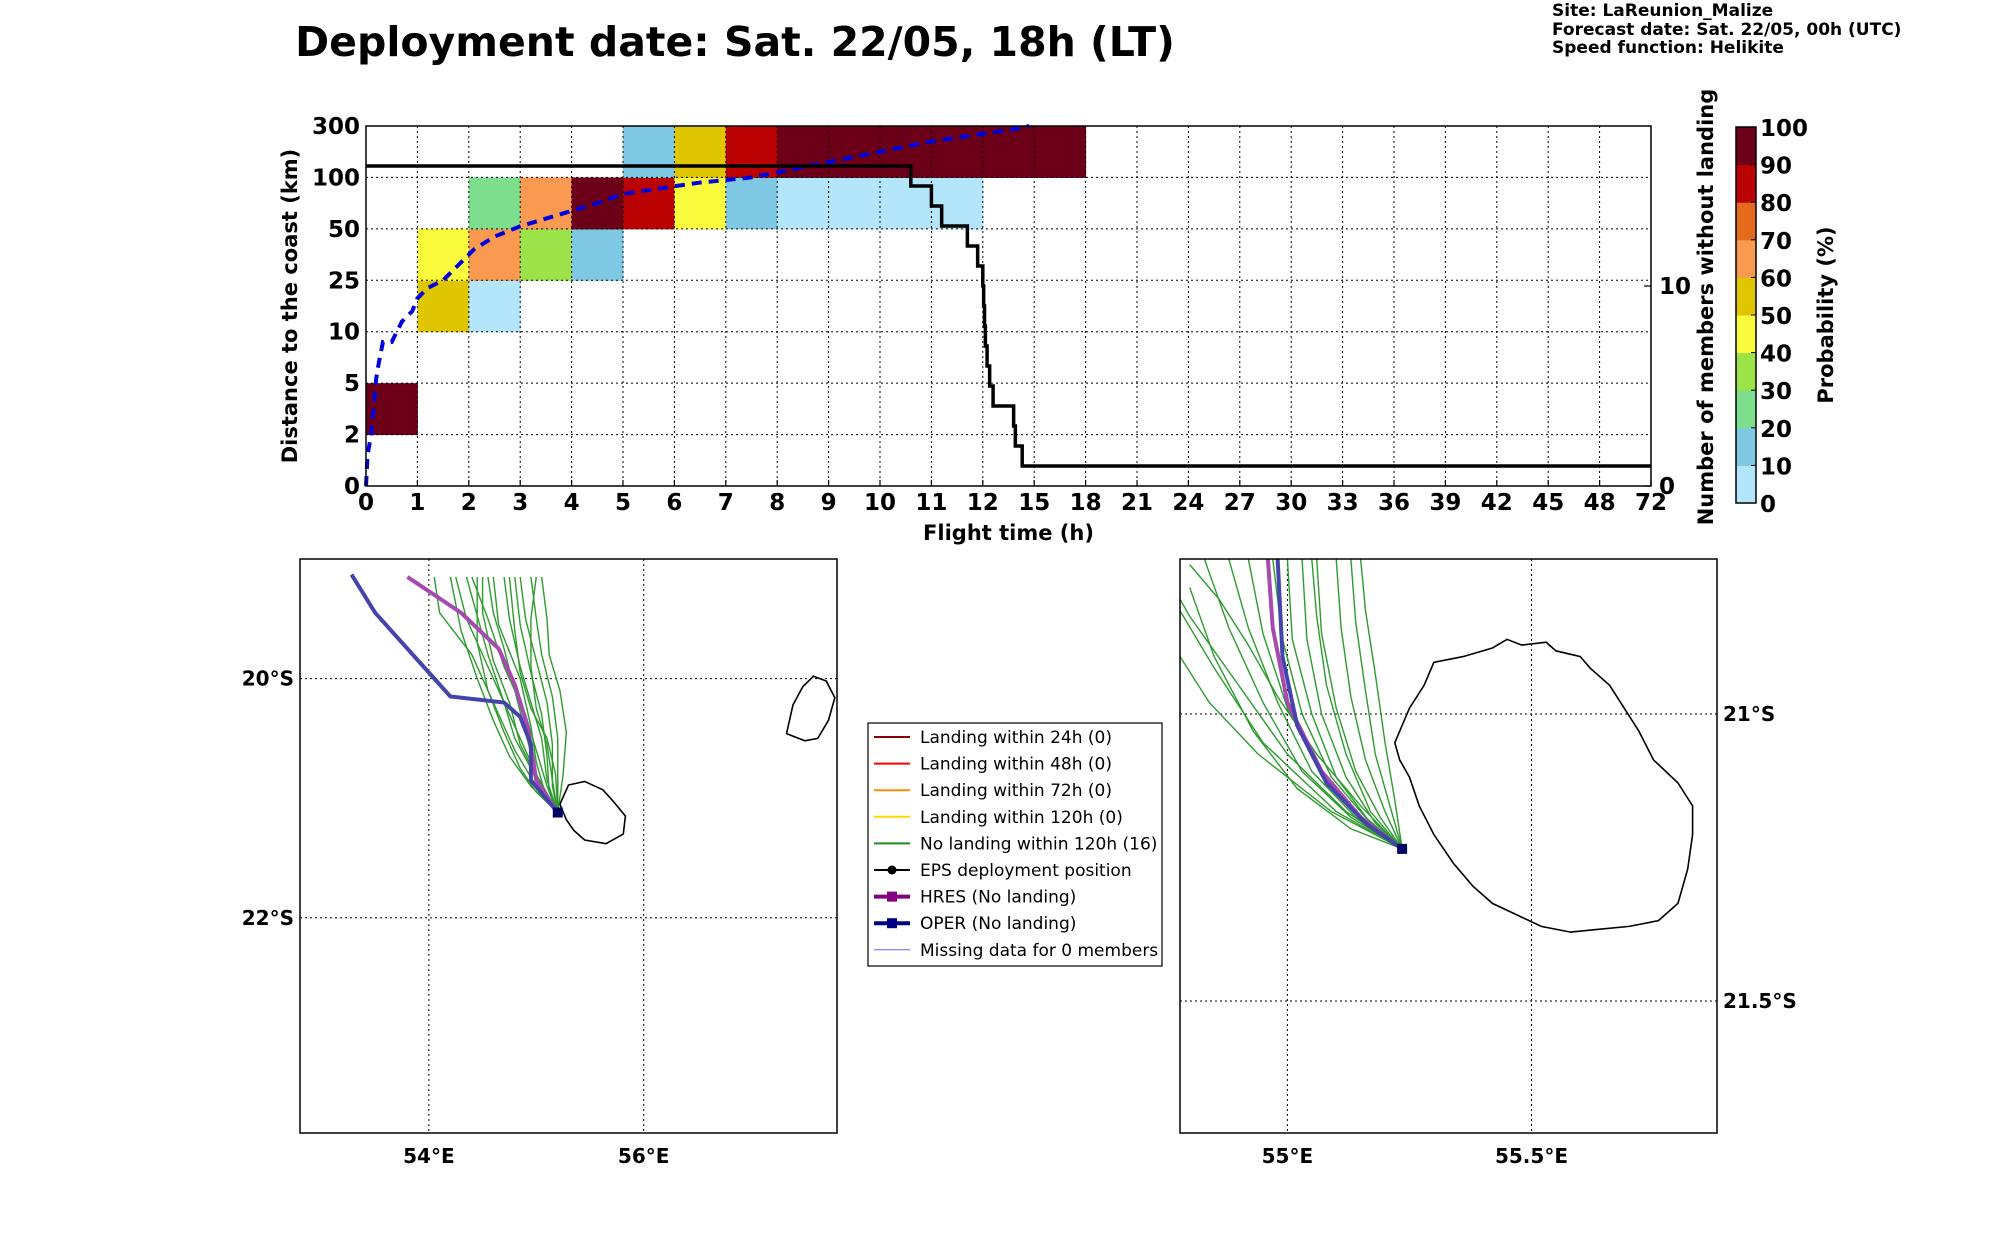 The height and width of the screenshot is (1250, 2000). I want to click on map-lat-label: 21°S, so click(1749, 714).